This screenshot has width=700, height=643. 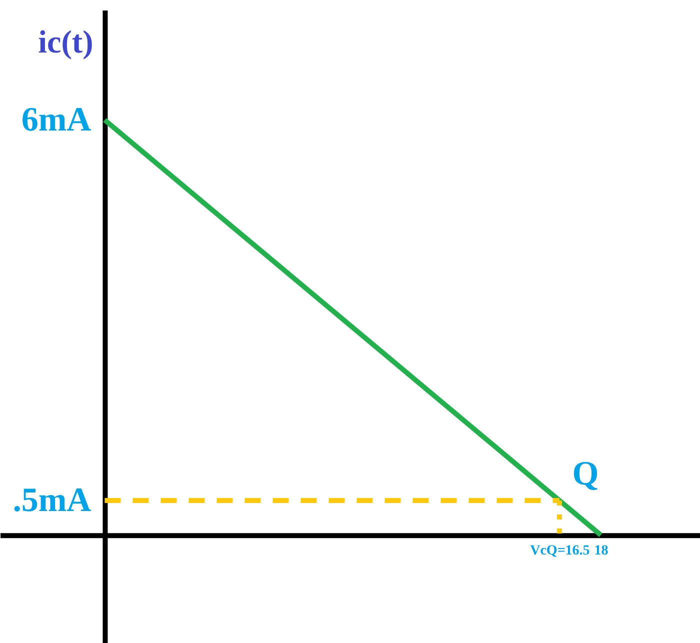 I want to click on x-tick-label: VcQ=16.5, so click(x=560, y=551).